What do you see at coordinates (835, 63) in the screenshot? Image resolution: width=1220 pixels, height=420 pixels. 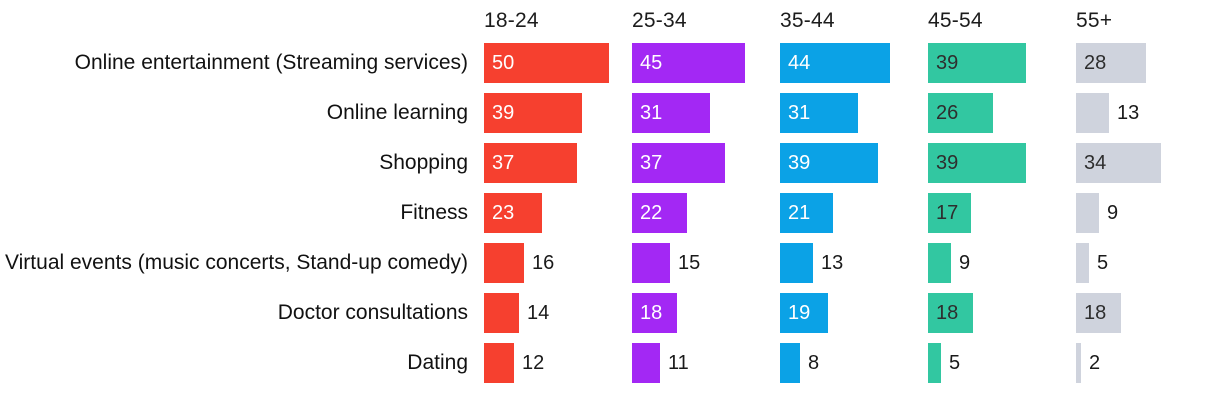 I see `bar: 44` at bounding box center [835, 63].